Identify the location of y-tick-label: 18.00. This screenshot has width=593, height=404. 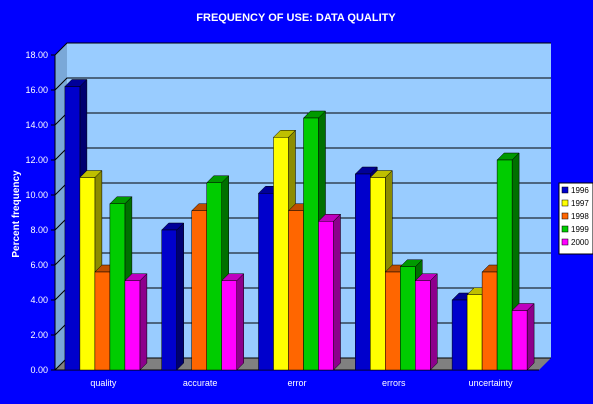
(36, 55).